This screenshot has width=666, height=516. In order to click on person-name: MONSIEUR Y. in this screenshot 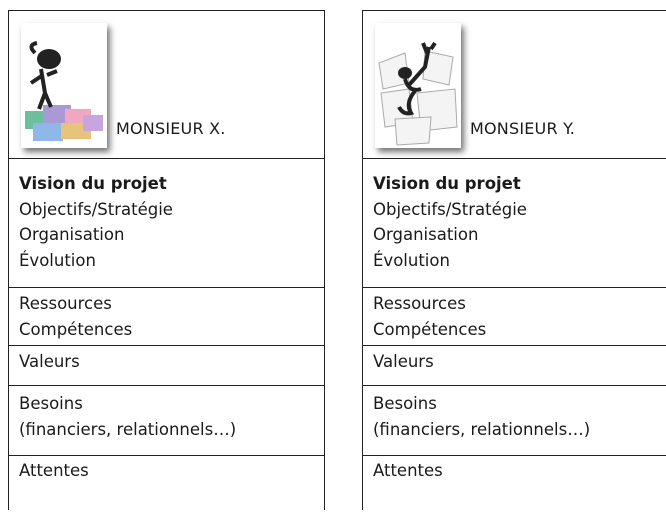, I will do `click(523, 128)`.